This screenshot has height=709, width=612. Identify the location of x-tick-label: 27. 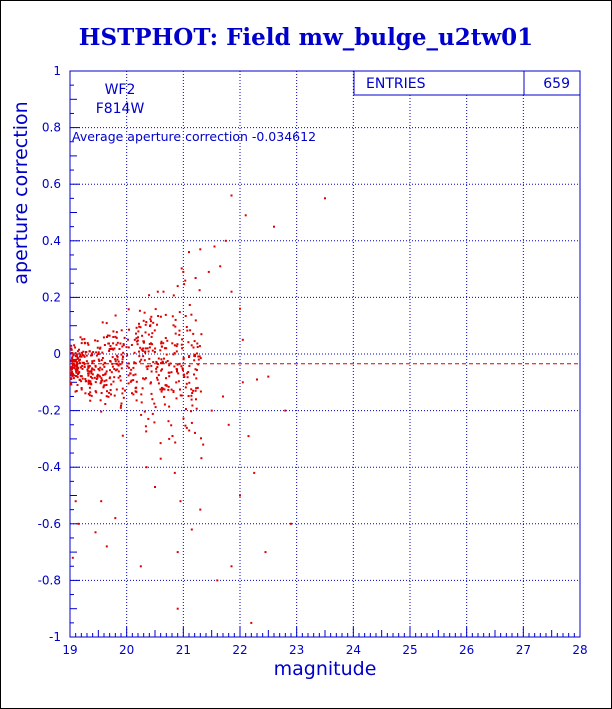
(523, 650).